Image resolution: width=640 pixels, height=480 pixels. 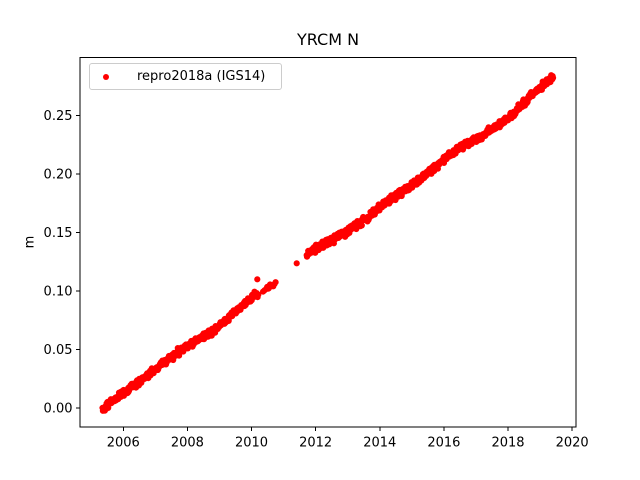 I want to click on legend-label: repro2018a (IGS14), so click(x=201, y=76).